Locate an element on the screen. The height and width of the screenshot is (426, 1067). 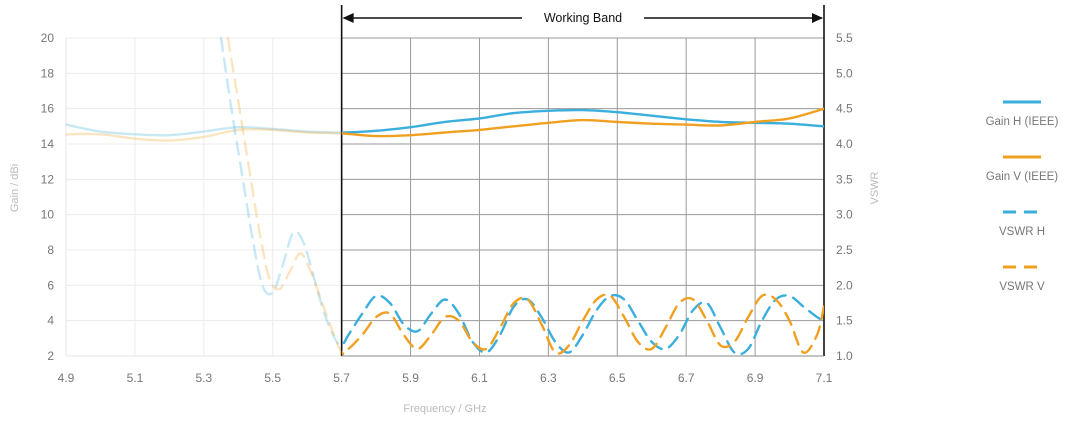
band-arrow-left-head is located at coordinates (348, 18).